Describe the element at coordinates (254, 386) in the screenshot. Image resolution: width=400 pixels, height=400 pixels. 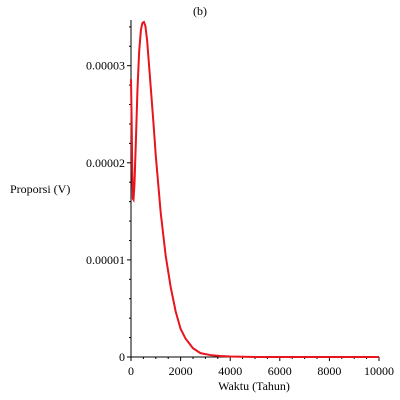
I see `x-axis-label: Waktu (Tahun)` at that location.